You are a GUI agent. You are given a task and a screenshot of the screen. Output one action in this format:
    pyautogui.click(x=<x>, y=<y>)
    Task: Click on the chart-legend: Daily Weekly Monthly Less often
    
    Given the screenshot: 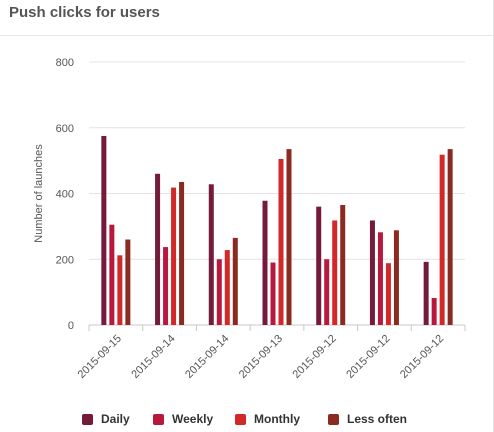 What is the action you would take?
    pyautogui.click(x=247, y=419)
    